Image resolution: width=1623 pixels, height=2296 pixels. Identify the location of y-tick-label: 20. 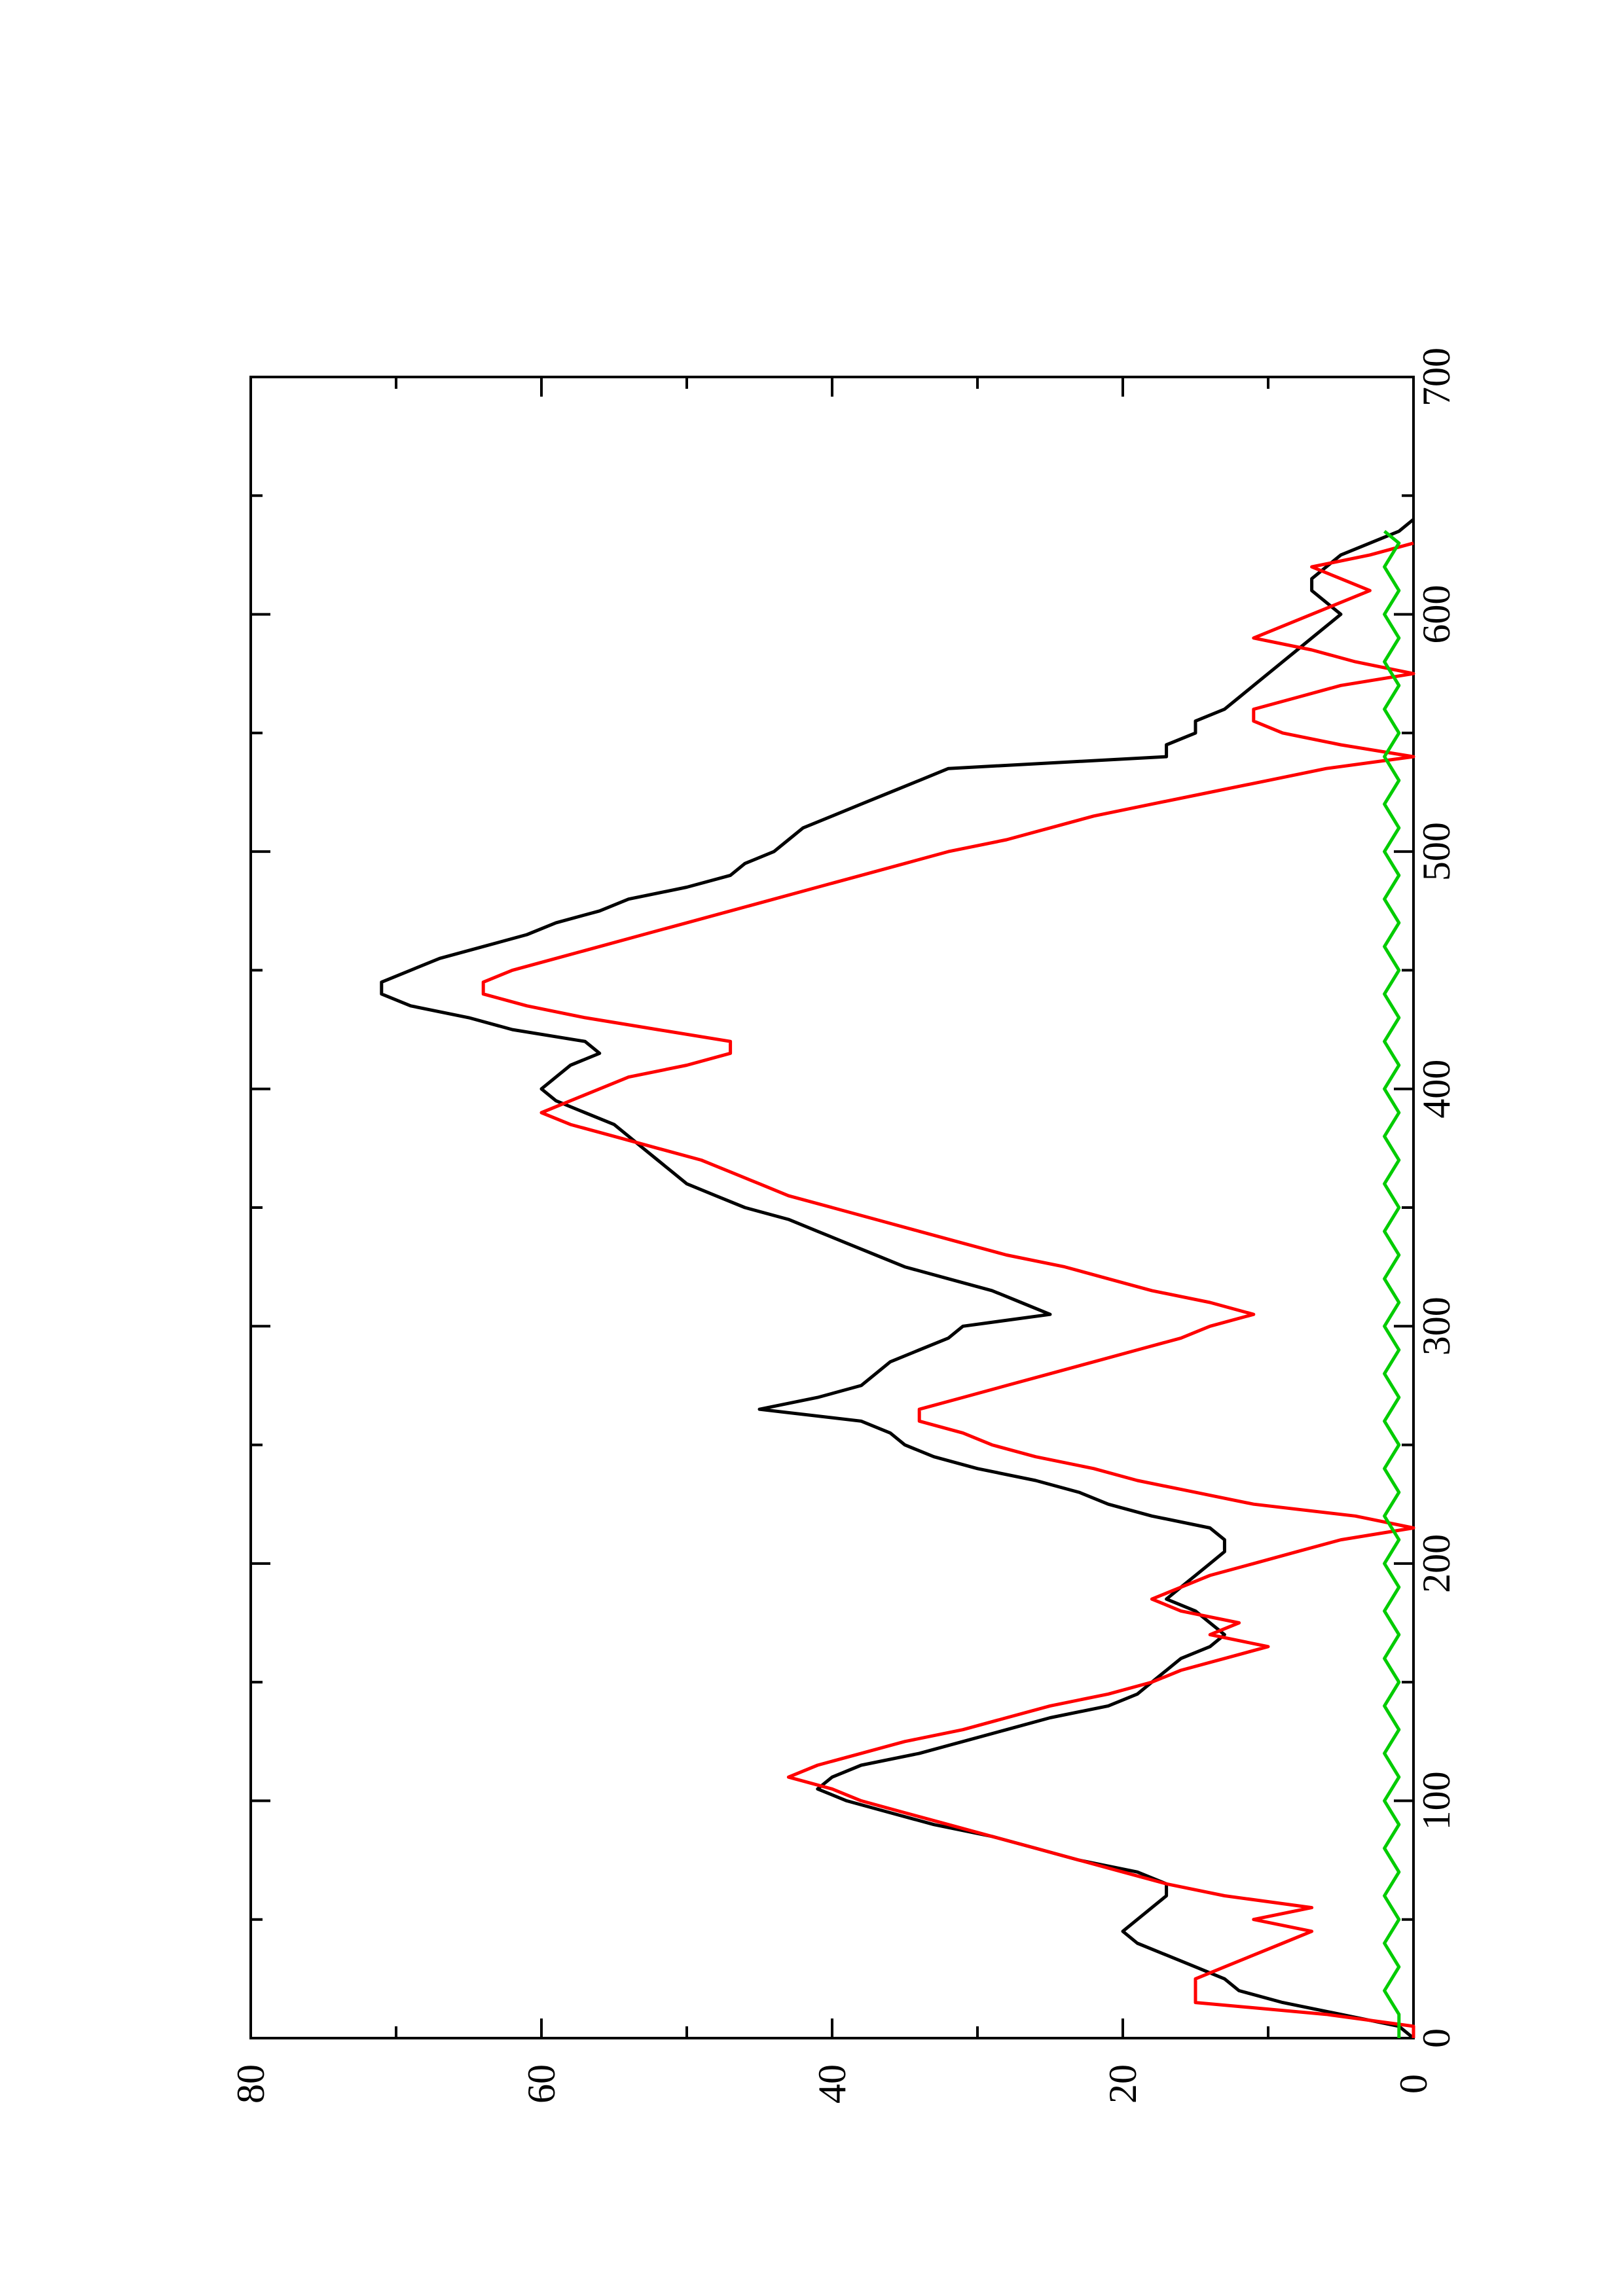
(1122, 2084).